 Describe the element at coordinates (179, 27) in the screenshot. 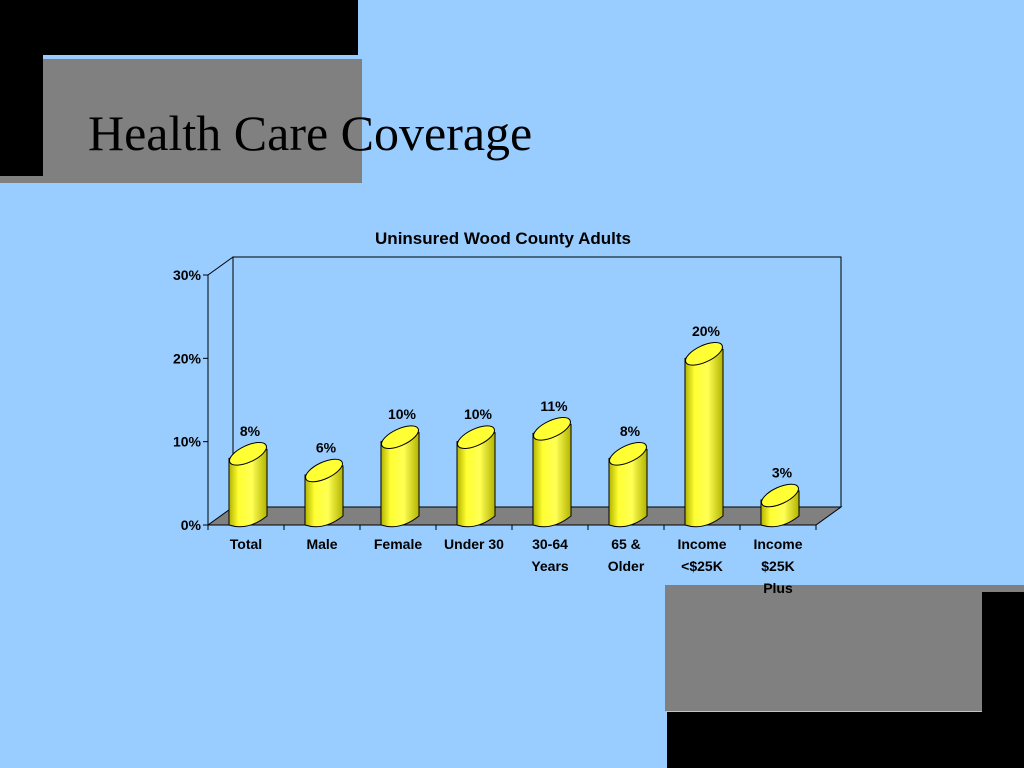

I see `corner-block-top-left` at that location.